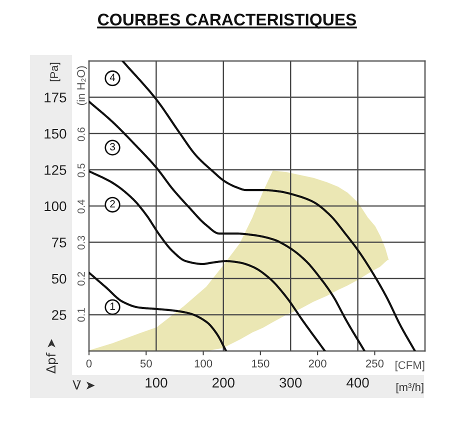  Describe the element at coordinates (83, 385) in the screenshot. I see `text: V̇ ➤` at that location.